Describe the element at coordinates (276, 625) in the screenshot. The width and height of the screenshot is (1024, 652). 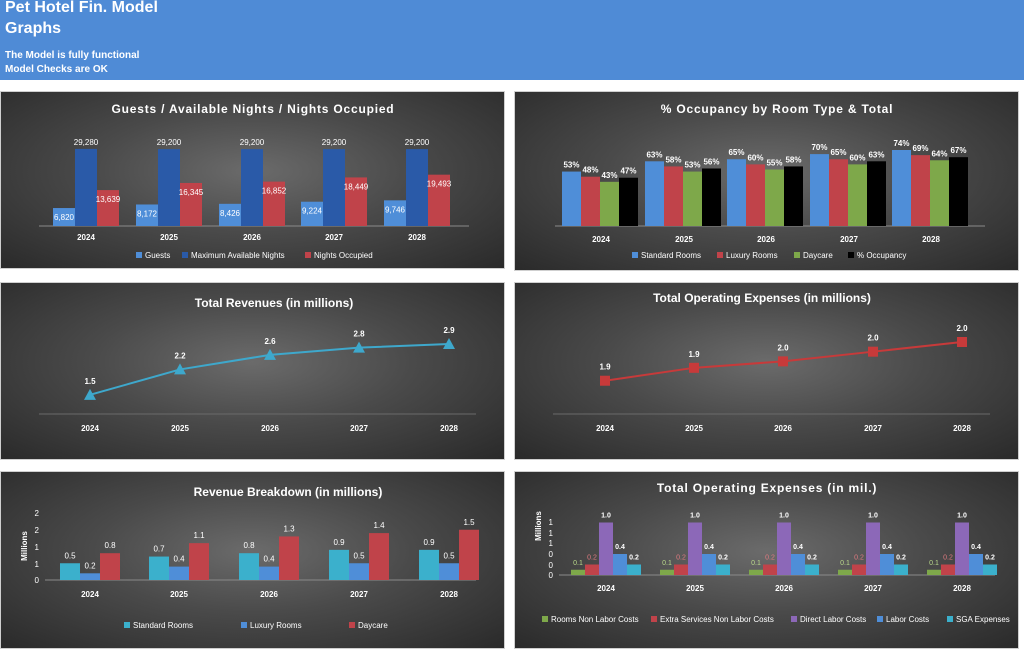
I see `legend-entry: Luxury Rooms` at that location.